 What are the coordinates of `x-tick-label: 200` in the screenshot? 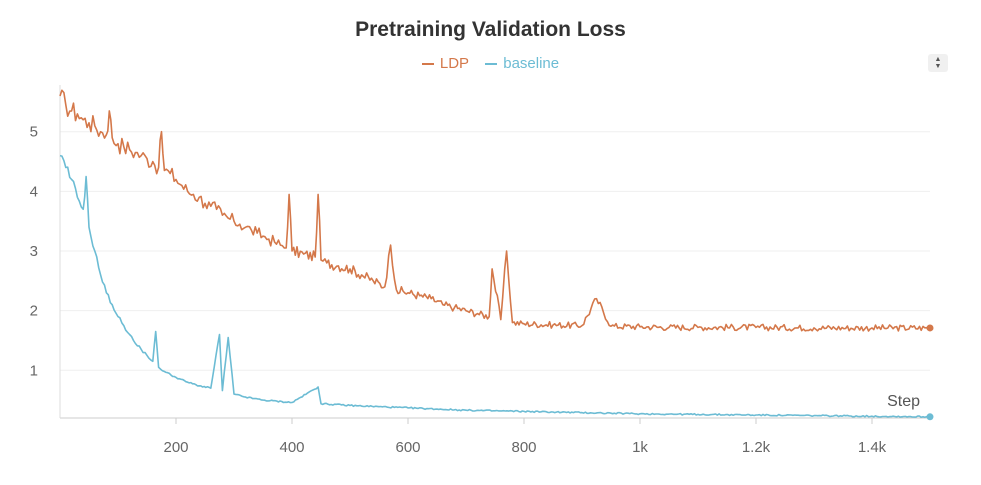 It's located at (175, 447).